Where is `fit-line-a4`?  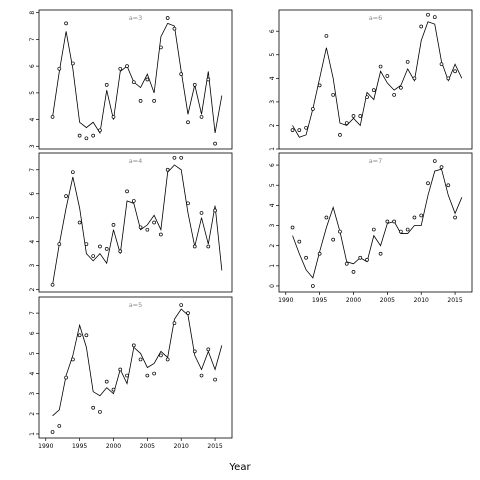 fit-line-a4 is located at coordinates (137, 224).